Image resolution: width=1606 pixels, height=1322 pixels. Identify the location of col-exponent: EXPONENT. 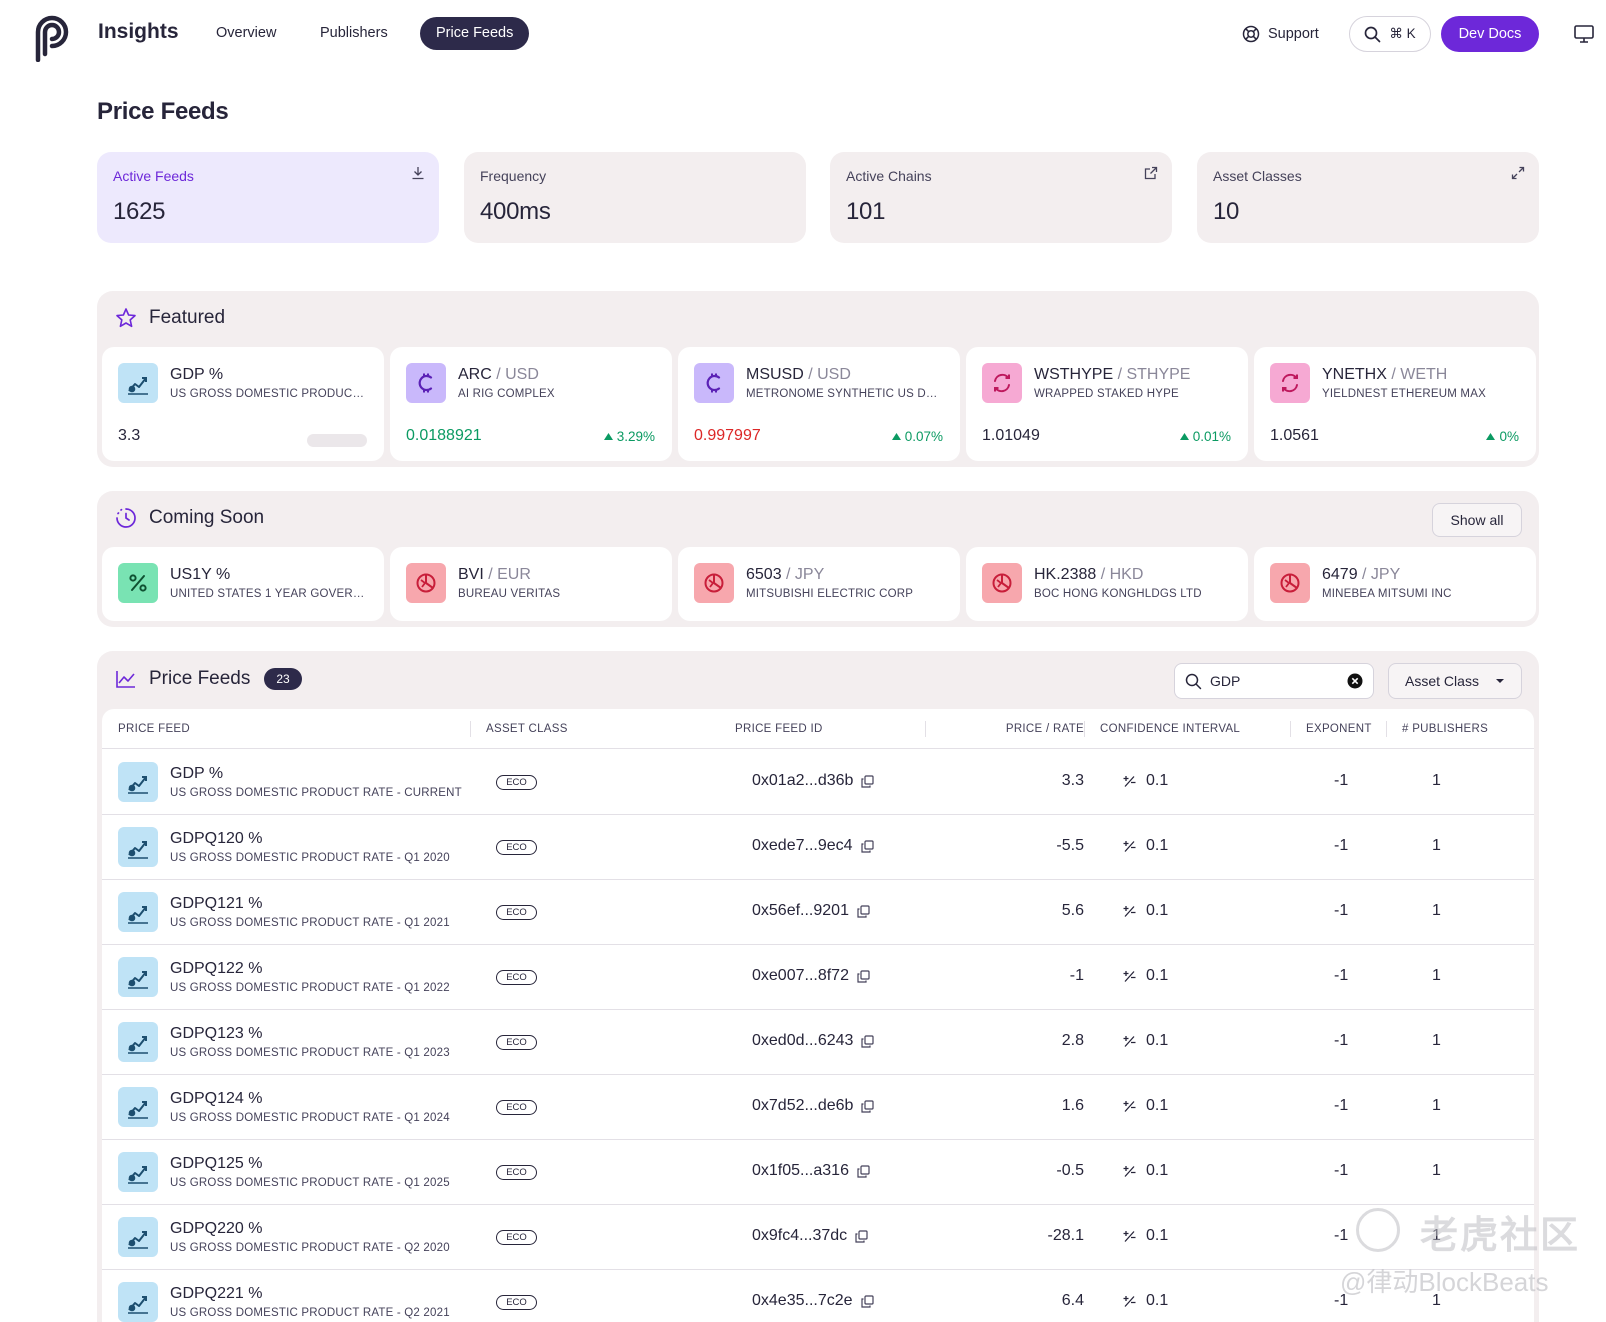
(1339, 729).